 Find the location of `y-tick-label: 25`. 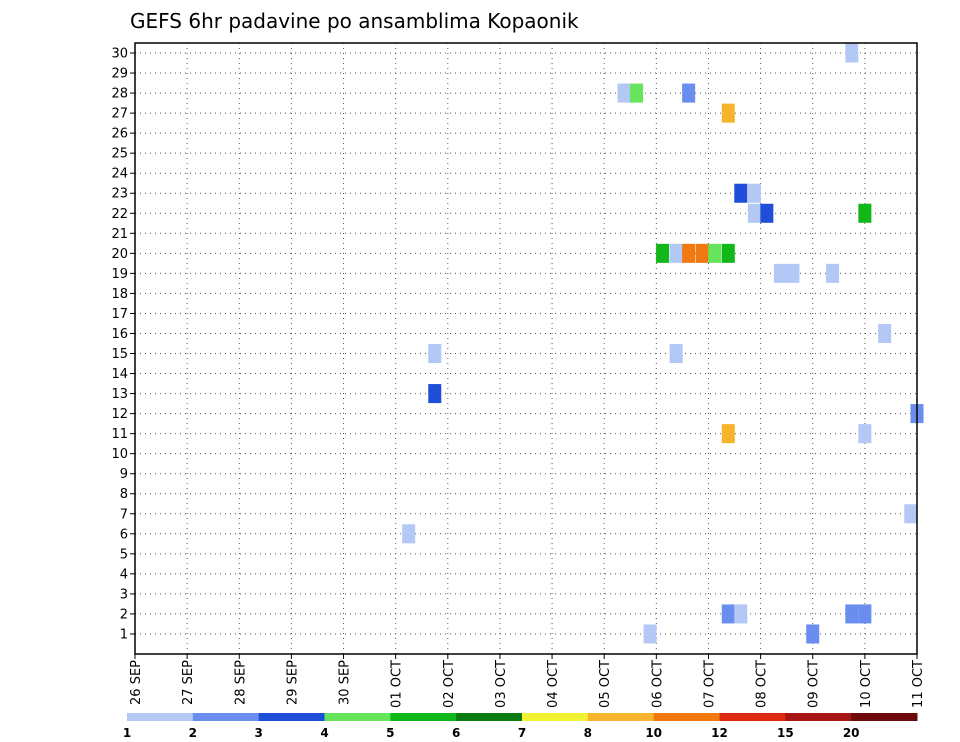

y-tick-label: 25 is located at coordinates (119, 154).